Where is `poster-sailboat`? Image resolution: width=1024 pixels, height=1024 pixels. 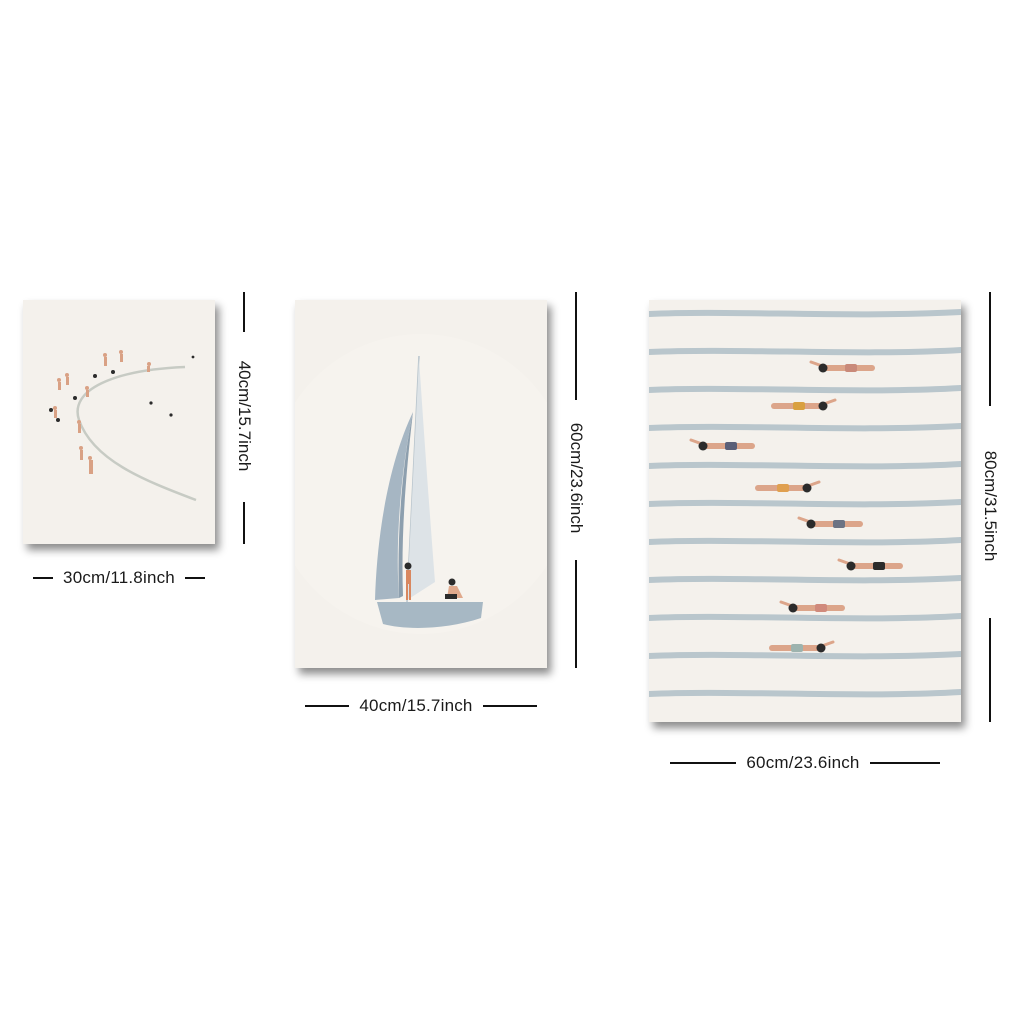 poster-sailboat is located at coordinates (421, 484).